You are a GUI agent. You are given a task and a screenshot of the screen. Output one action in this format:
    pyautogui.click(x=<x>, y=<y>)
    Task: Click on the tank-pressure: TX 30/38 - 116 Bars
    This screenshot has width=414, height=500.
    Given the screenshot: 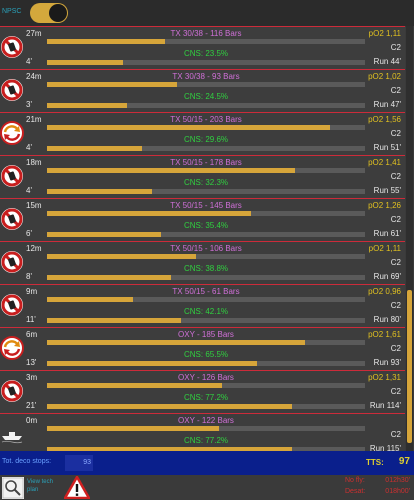 What is the action you would take?
    pyautogui.click(x=206, y=33)
    